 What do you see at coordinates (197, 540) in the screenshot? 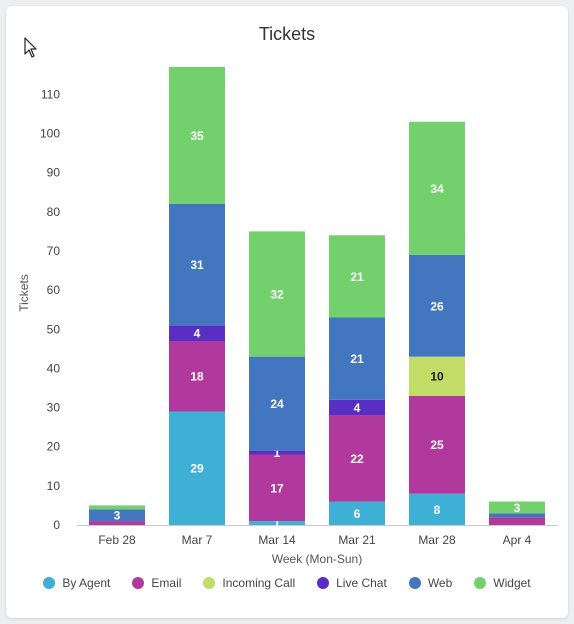
I see `x-tick-label: Mar 7` at bounding box center [197, 540].